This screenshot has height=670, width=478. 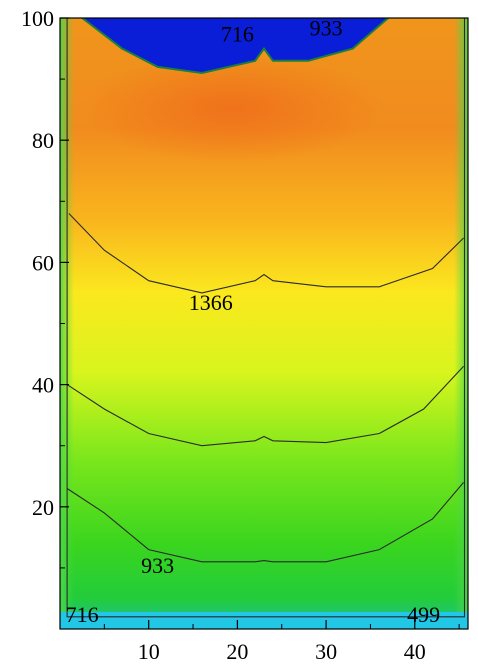 What do you see at coordinates (37, 18) in the screenshot?
I see `y-tick-label-0: 100` at bounding box center [37, 18].